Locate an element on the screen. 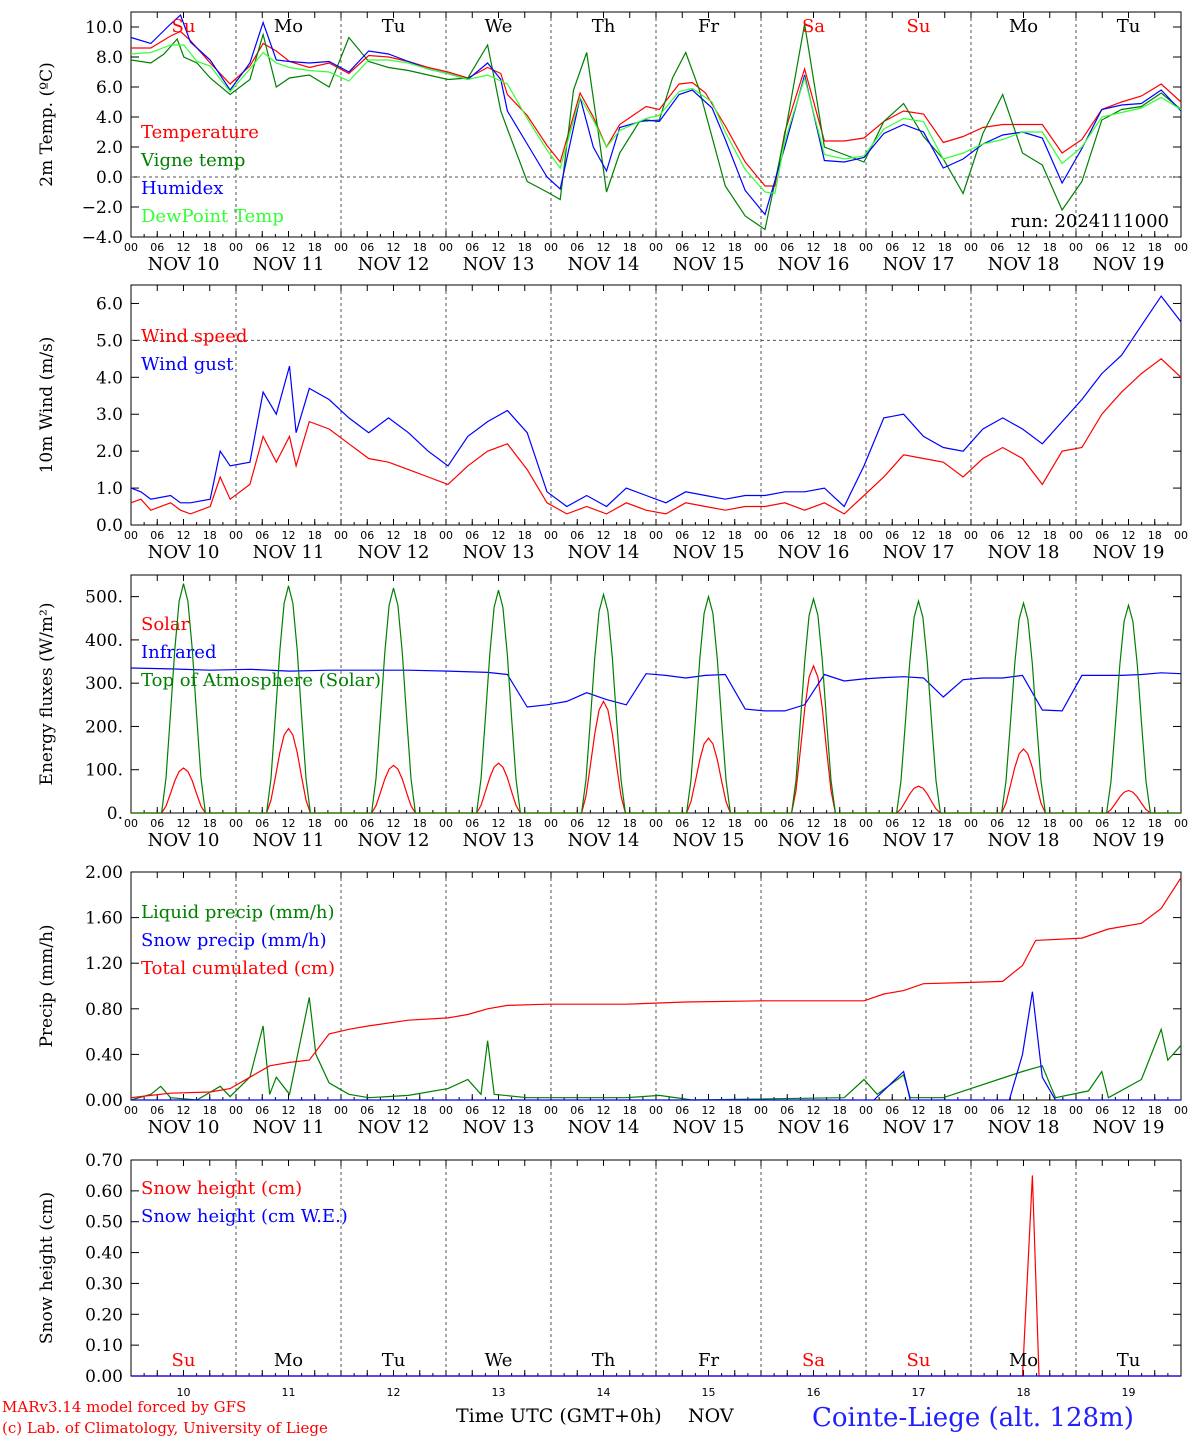  date-label: NOV 15 is located at coordinates (709, 264).